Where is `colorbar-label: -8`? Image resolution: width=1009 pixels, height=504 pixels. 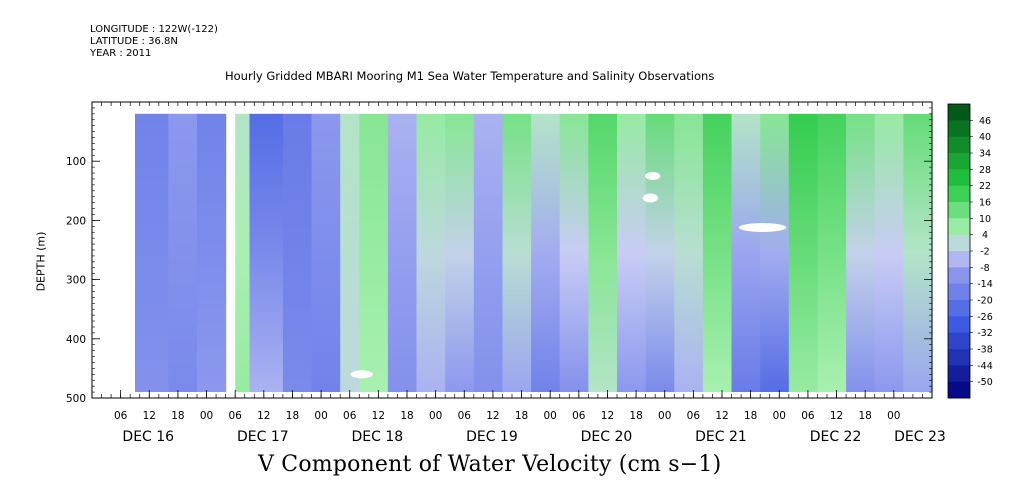
colorbar-label: -8 is located at coordinates (984, 268).